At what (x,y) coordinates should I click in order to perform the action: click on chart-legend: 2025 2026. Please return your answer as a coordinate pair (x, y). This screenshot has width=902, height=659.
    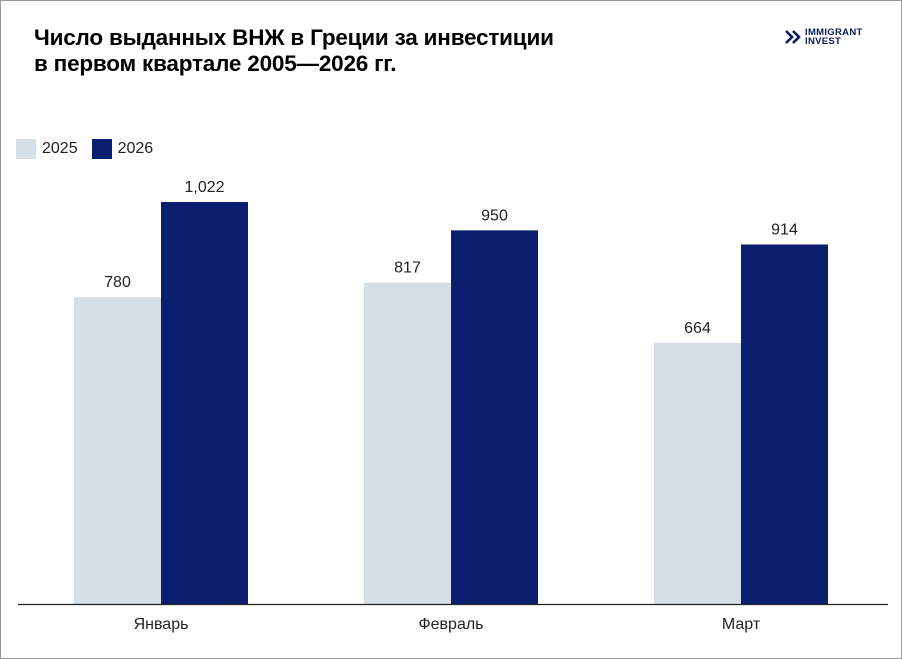
    Looking at the image, I should click on (91, 149).